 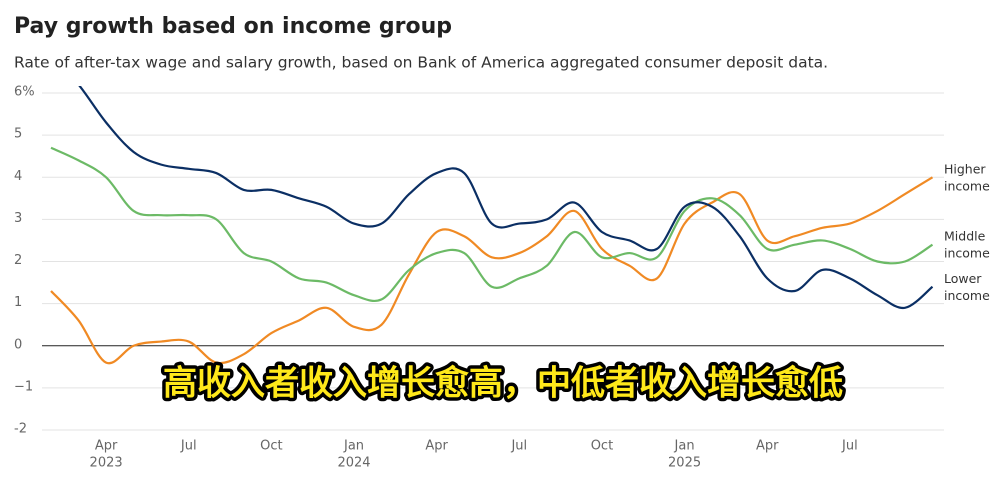 I want to click on y-tick-label: 0, so click(x=18, y=344).